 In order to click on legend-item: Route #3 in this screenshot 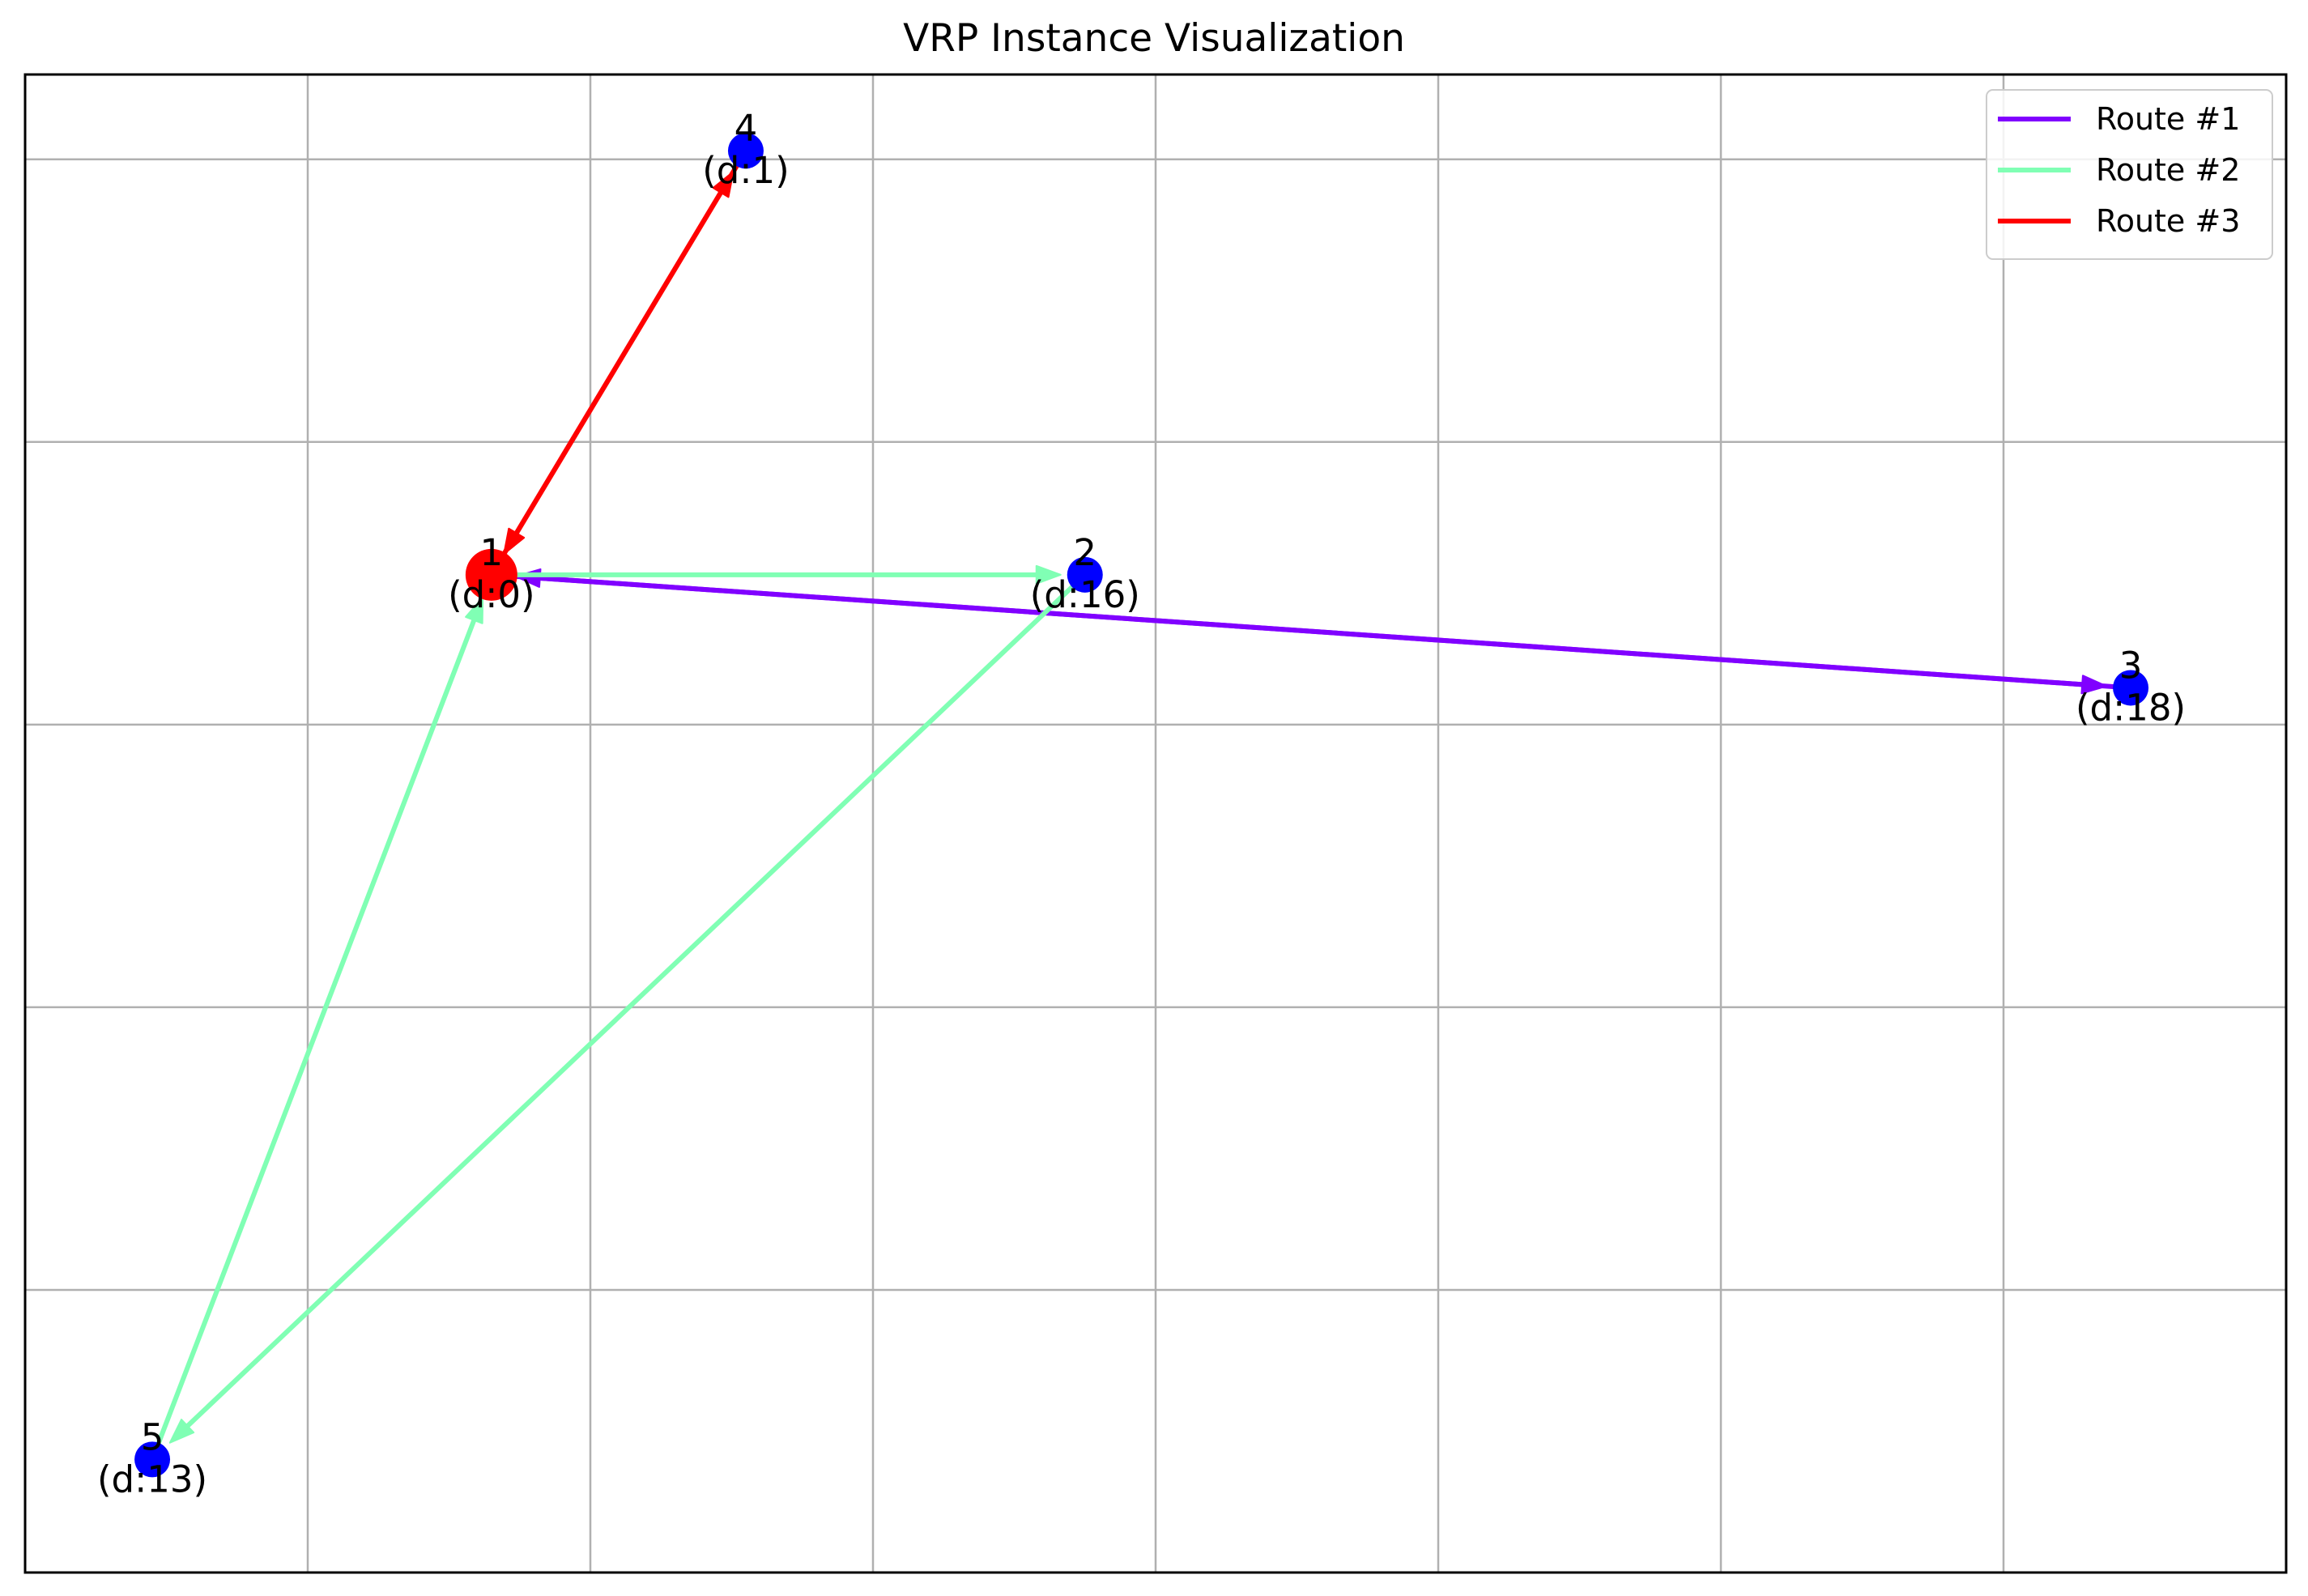, I will do `click(2119, 221)`.